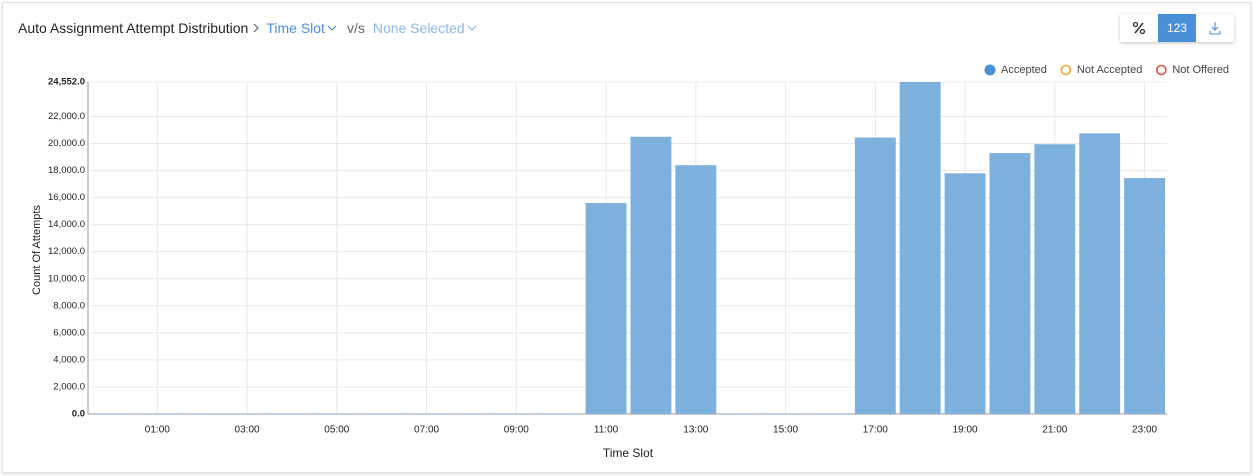 The height and width of the screenshot is (476, 1254). What do you see at coordinates (426, 430) in the screenshot?
I see `x-tick-label: 07:00` at bounding box center [426, 430].